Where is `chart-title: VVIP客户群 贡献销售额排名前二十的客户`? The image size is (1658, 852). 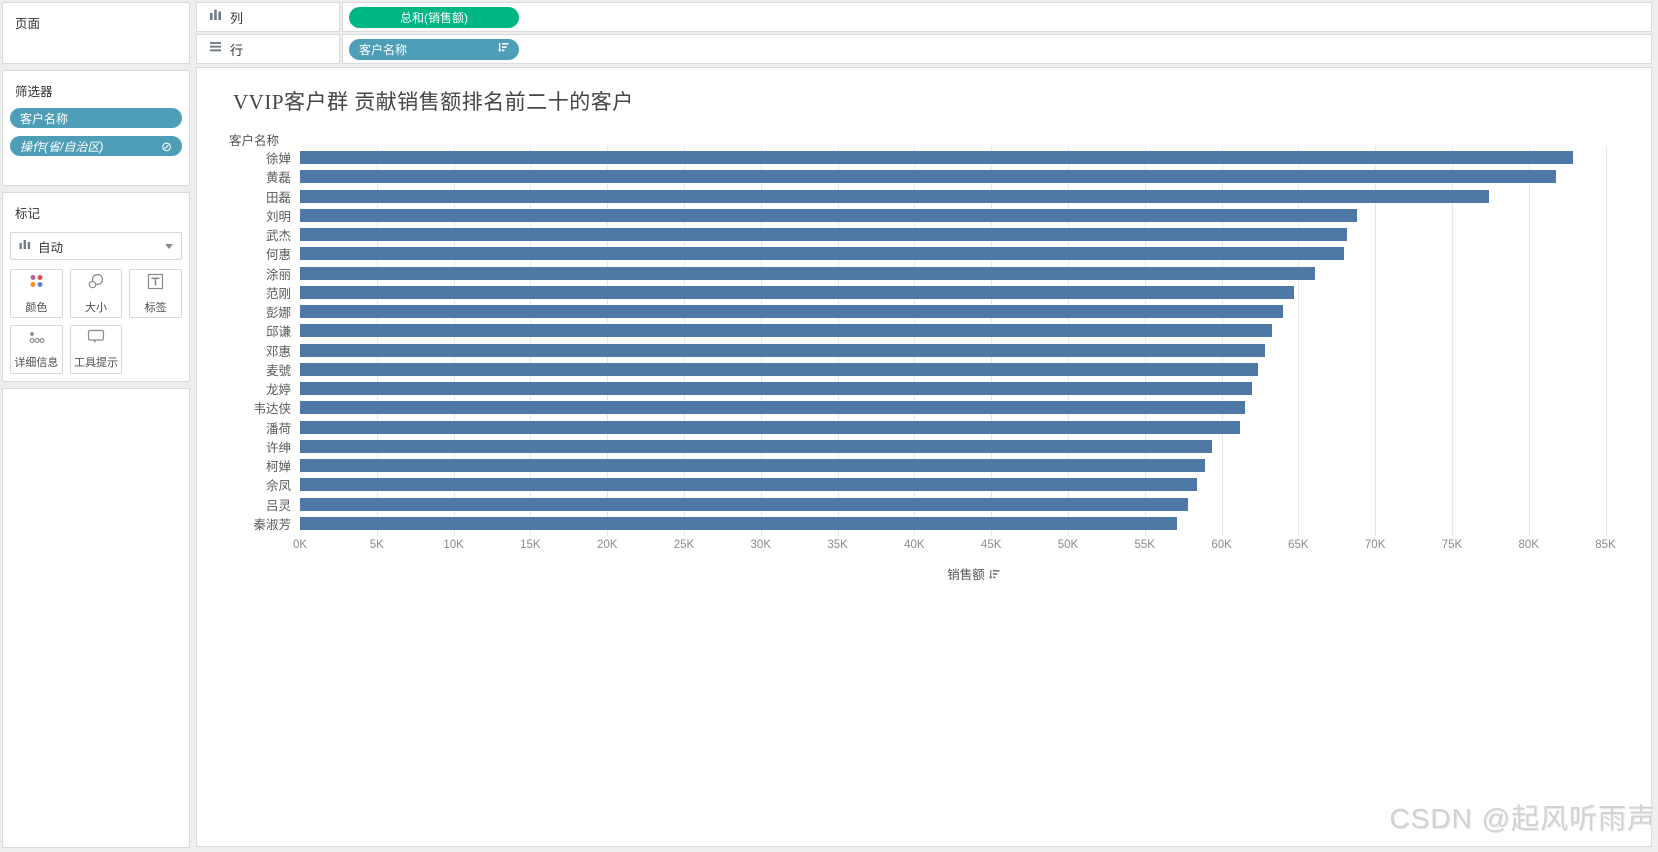
chart-title: VVIP客户群 贡献销售额排名前二十的客户 is located at coordinates (433, 102).